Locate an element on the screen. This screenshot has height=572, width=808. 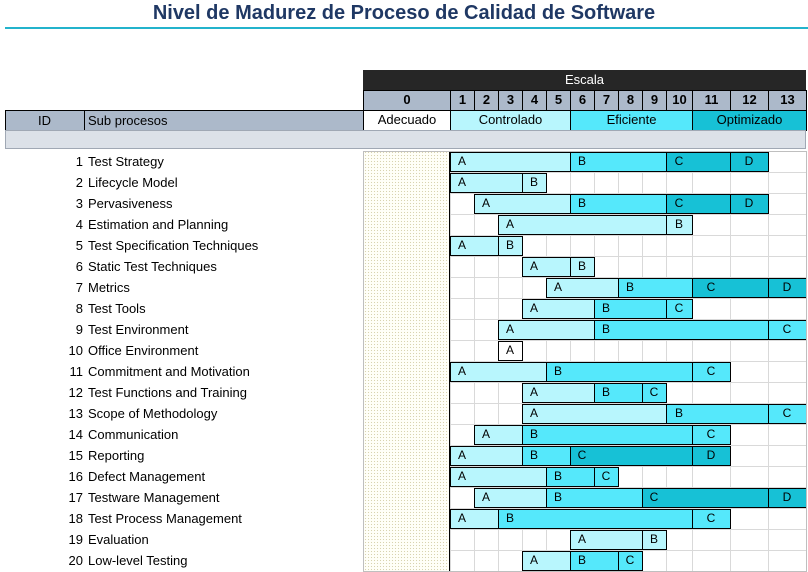
scale-level-8: 8 is located at coordinates (630, 100).